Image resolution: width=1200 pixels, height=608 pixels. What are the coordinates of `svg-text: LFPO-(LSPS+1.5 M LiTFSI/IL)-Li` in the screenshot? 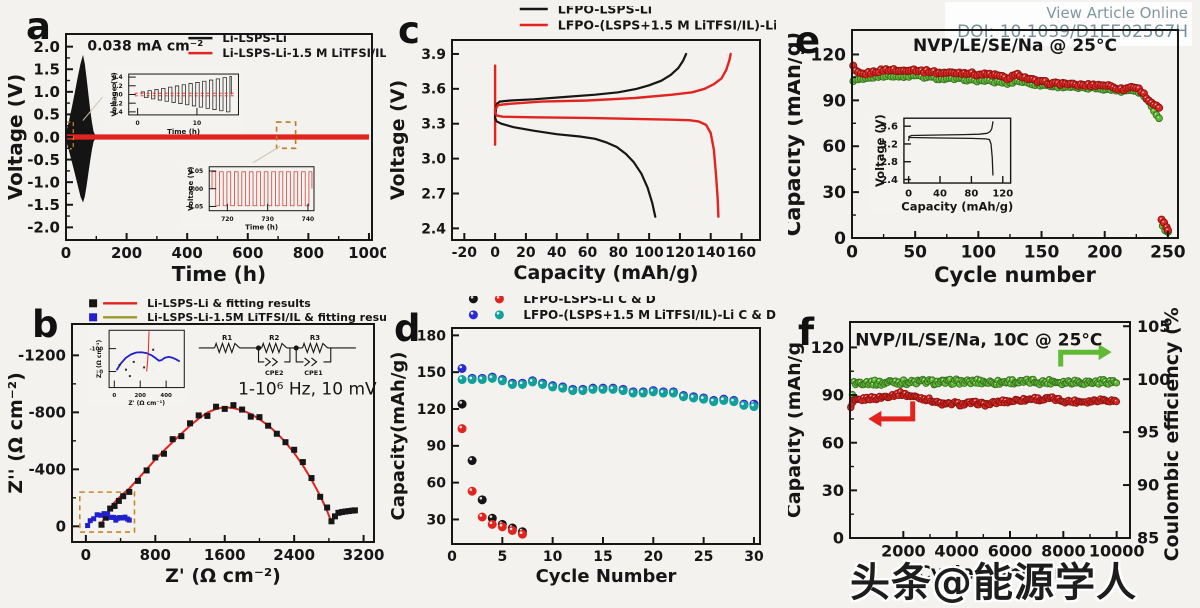 It's located at (667, 24).